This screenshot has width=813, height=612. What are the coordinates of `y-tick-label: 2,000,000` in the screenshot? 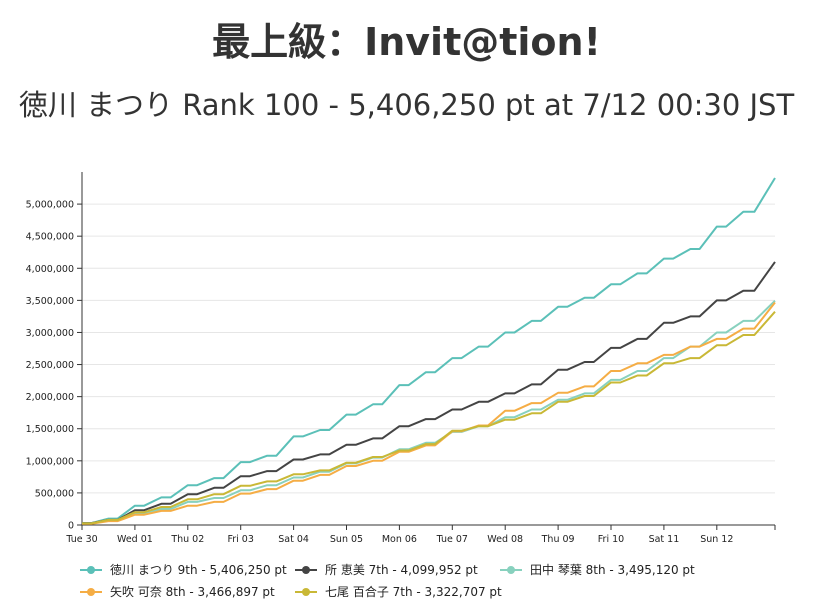 It's located at (50, 397).